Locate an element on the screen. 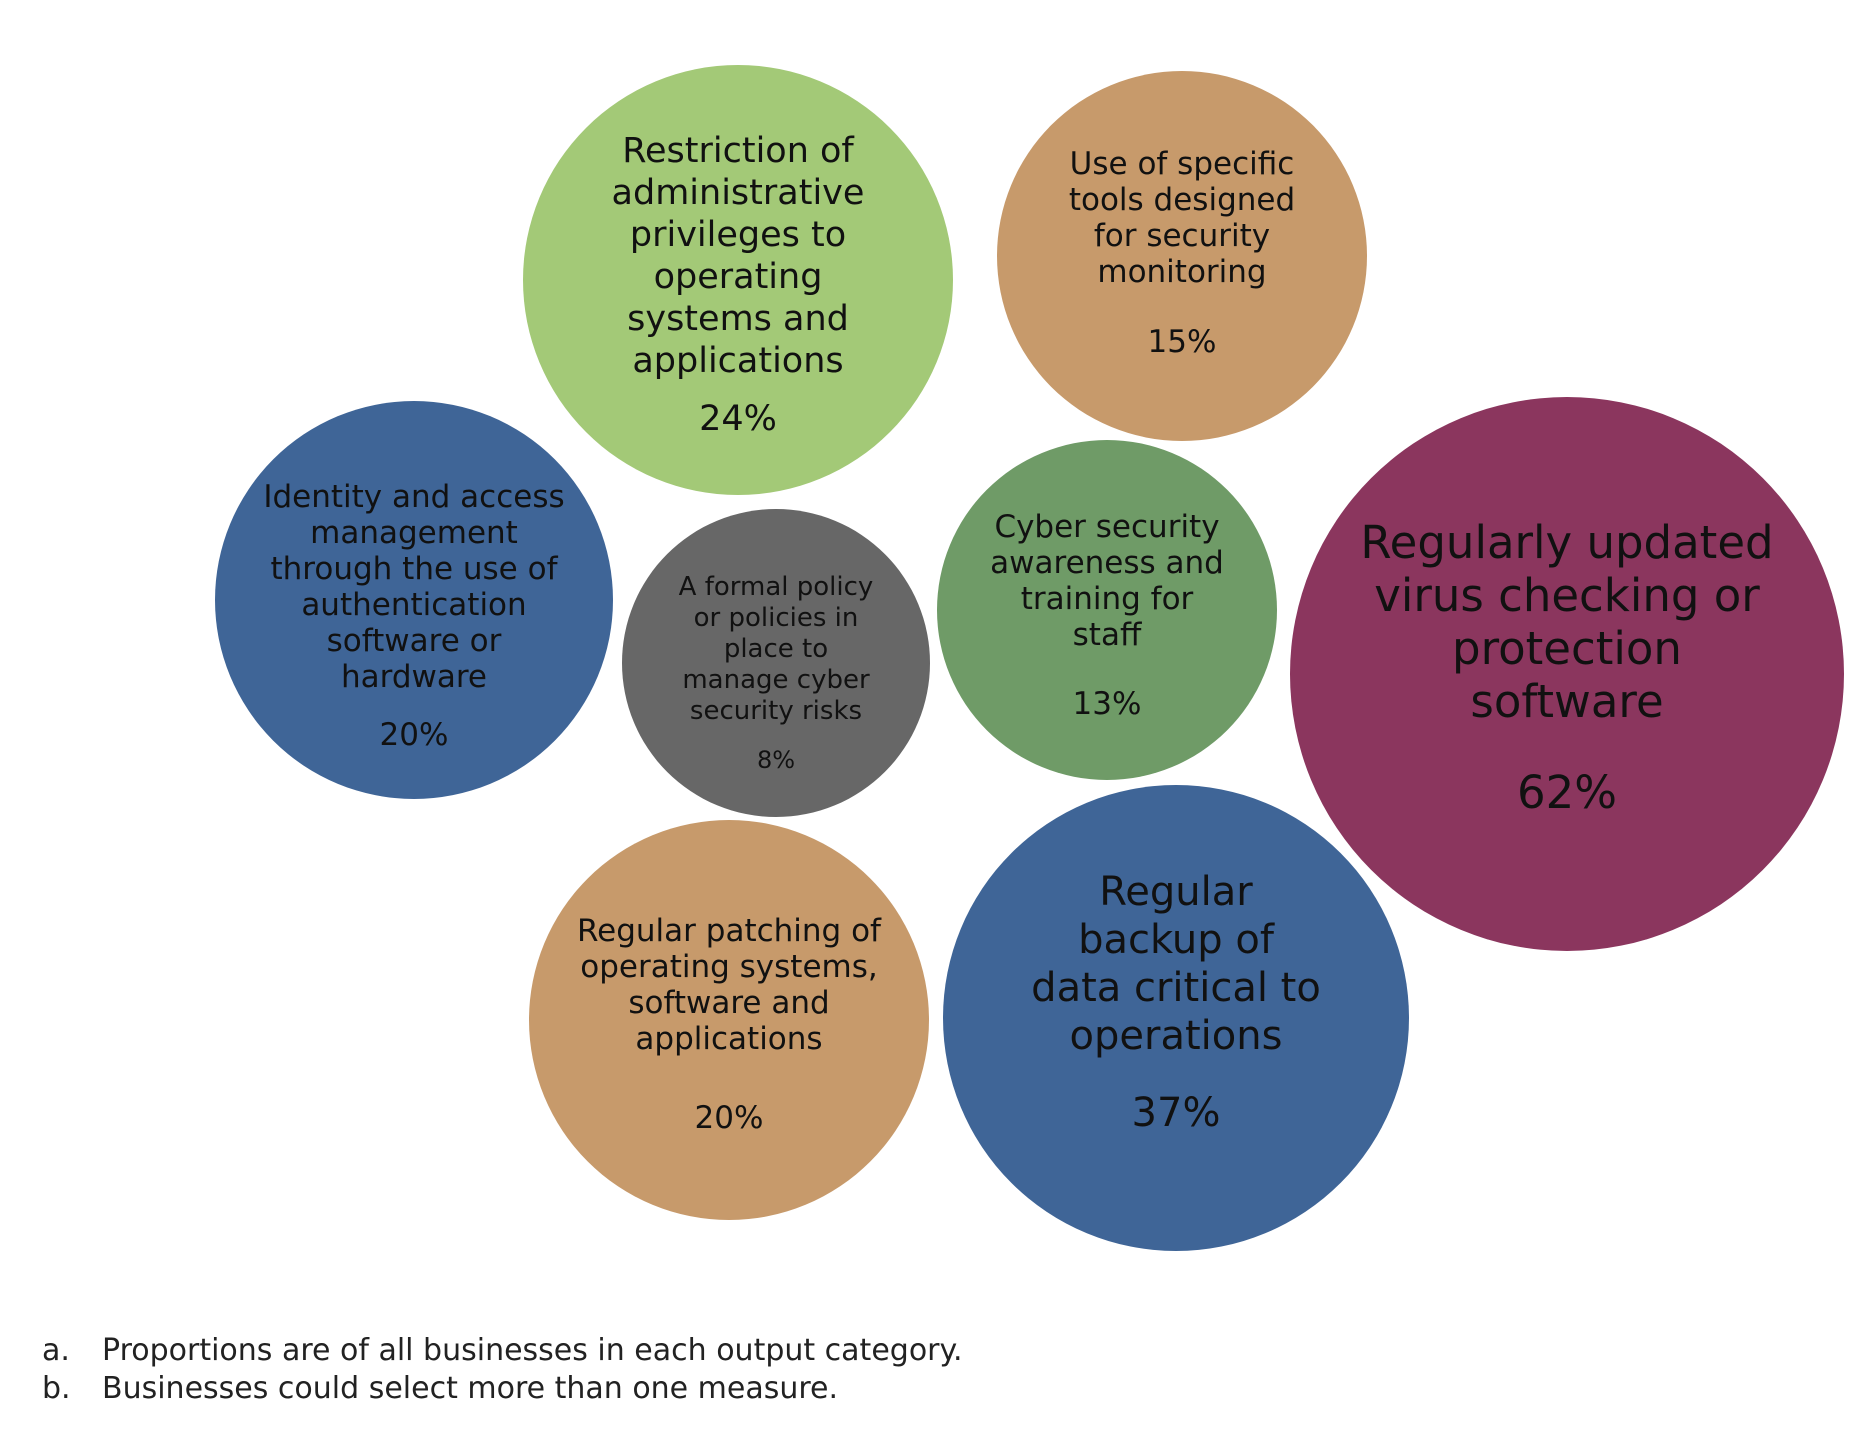 Image resolution: width=1872 pixels, height=1454 pixels. bubble-label-line: Use of specific is located at coordinates (1182, 164).